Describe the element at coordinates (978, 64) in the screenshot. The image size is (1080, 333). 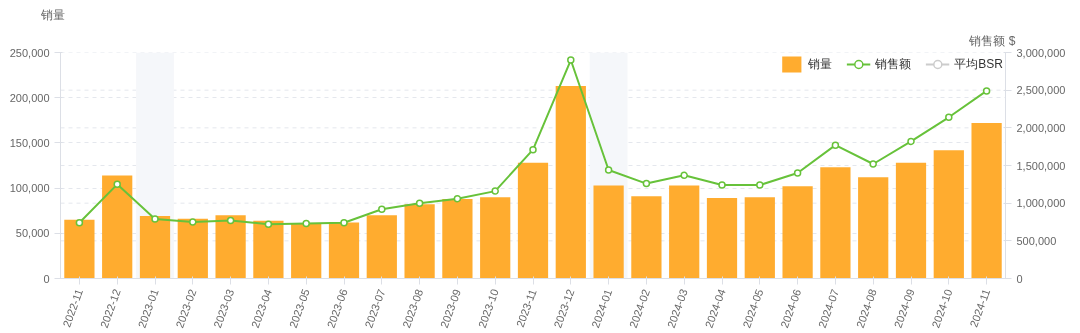
I see `legend-label: 平均BSR` at that location.